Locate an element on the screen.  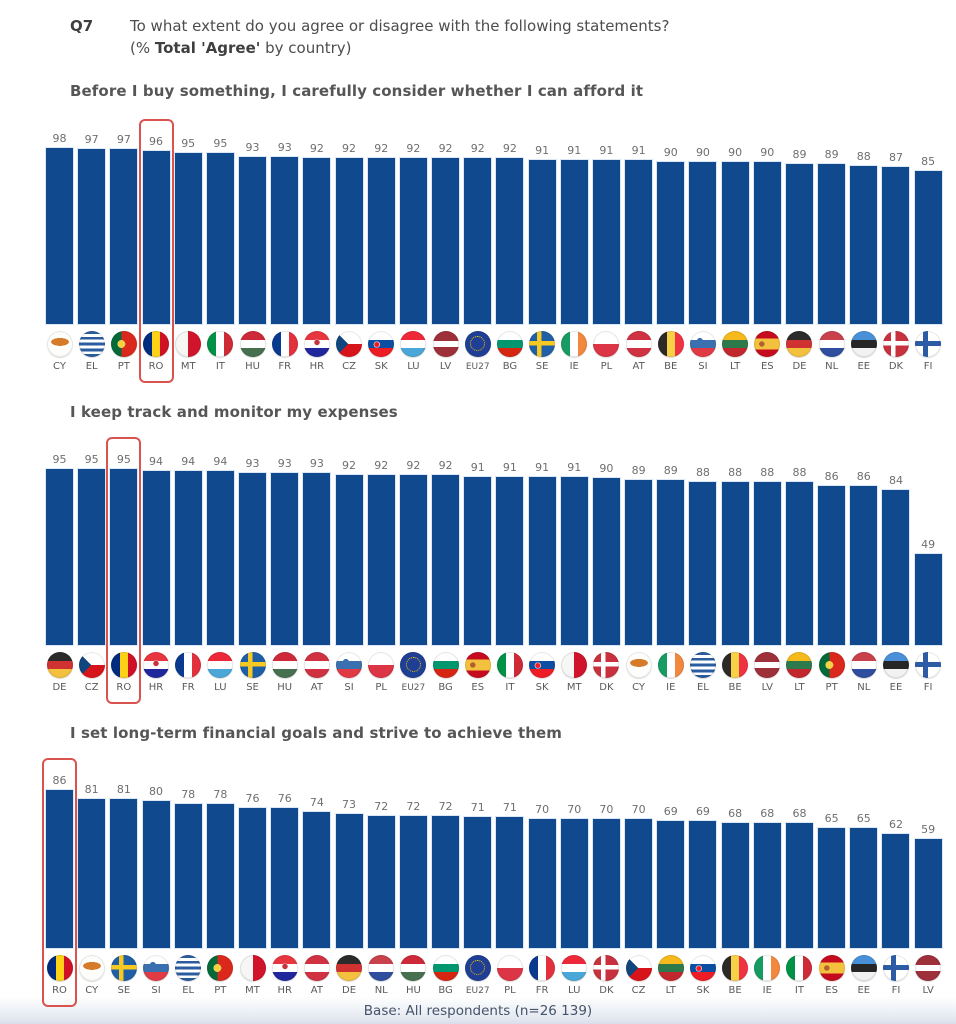
flag-icon-el is located at coordinates (702, 664).